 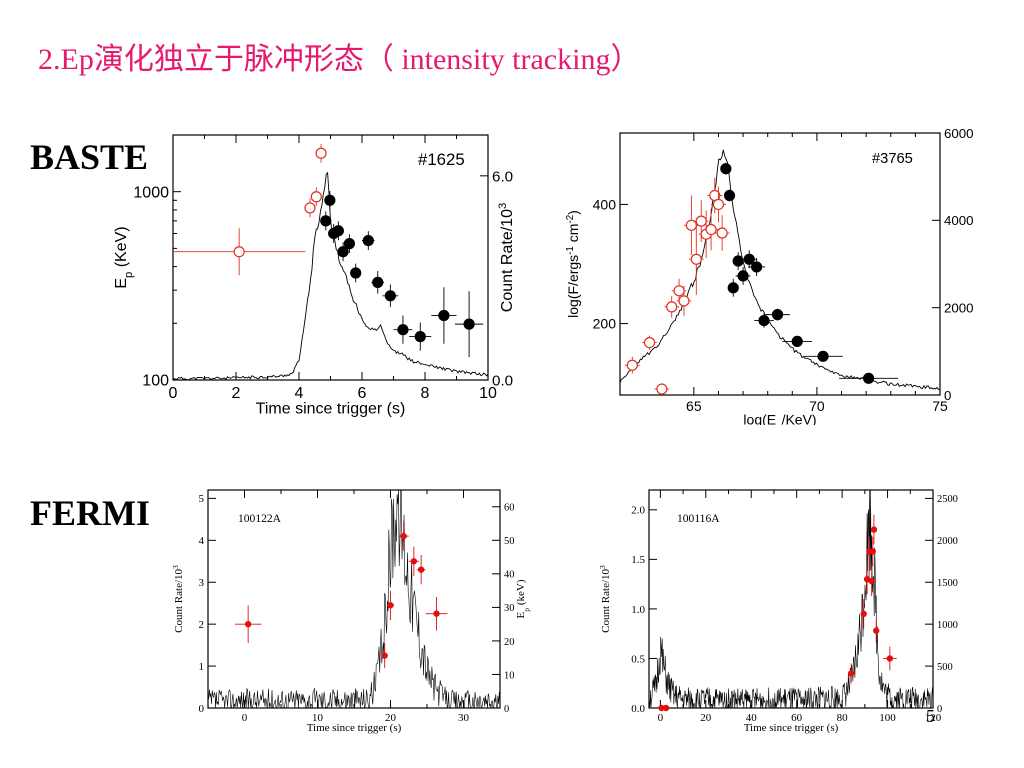 What do you see at coordinates (509, 608) in the screenshot?
I see `y2-tick-label: 30` at bounding box center [509, 608].